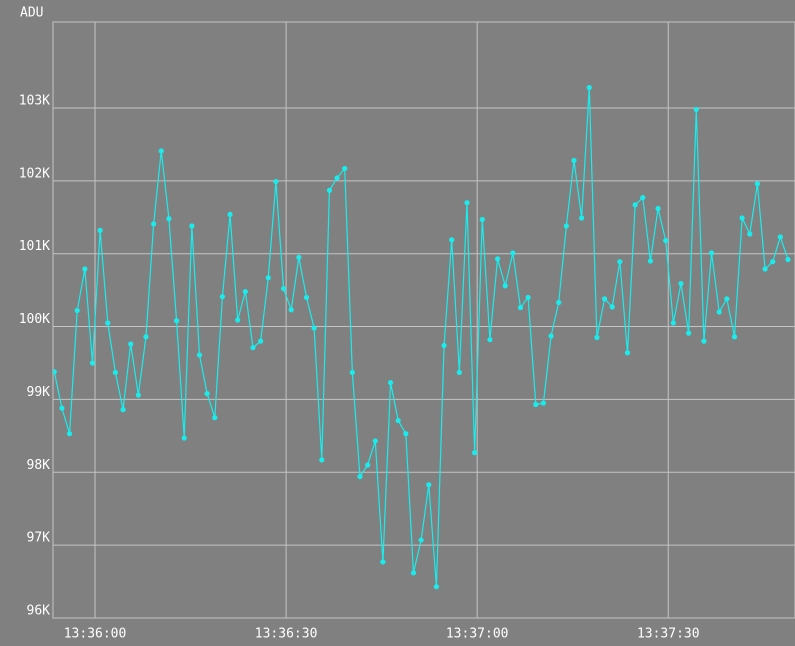 The height and width of the screenshot is (646, 795). I want to click on x-tick-label: 13:37:00, so click(477, 634).